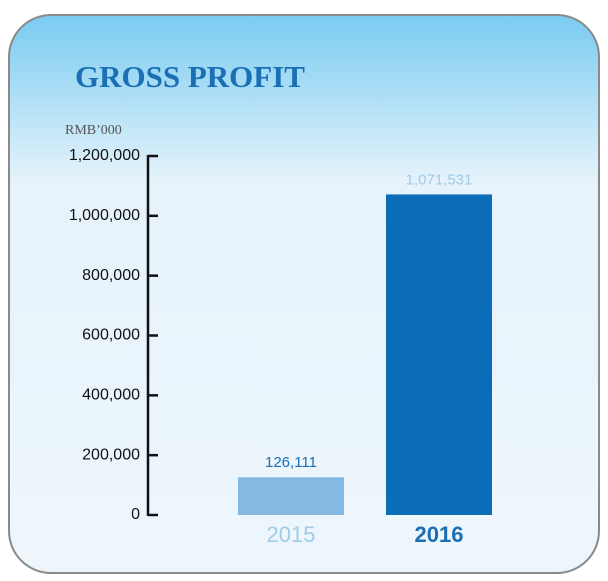 This screenshot has width=608, height=581. What do you see at coordinates (93, 130) in the screenshot?
I see `y-axis-label: RMB’000` at bounding box center [93, 130].